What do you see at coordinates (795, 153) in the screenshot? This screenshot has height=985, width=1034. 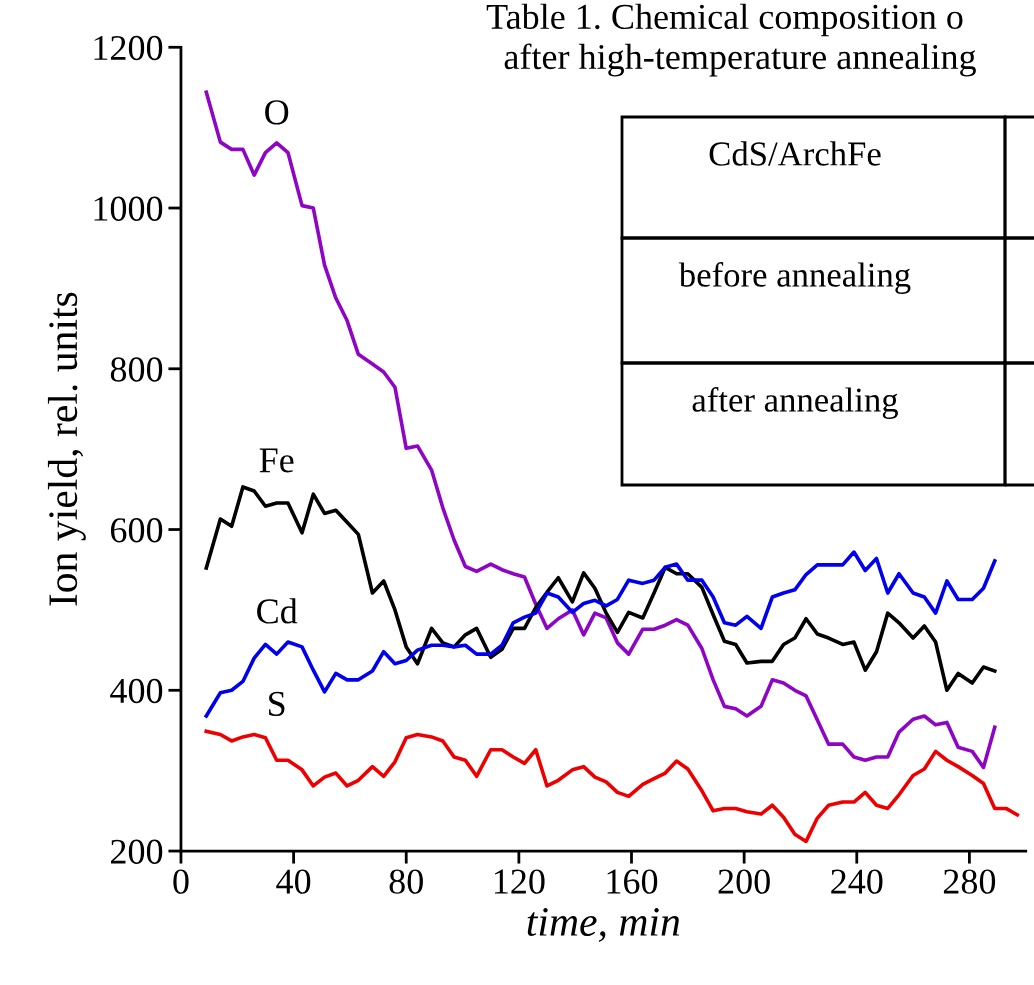 I see `annotation: CdS/ArchFe` at bounding box center [795, 153].